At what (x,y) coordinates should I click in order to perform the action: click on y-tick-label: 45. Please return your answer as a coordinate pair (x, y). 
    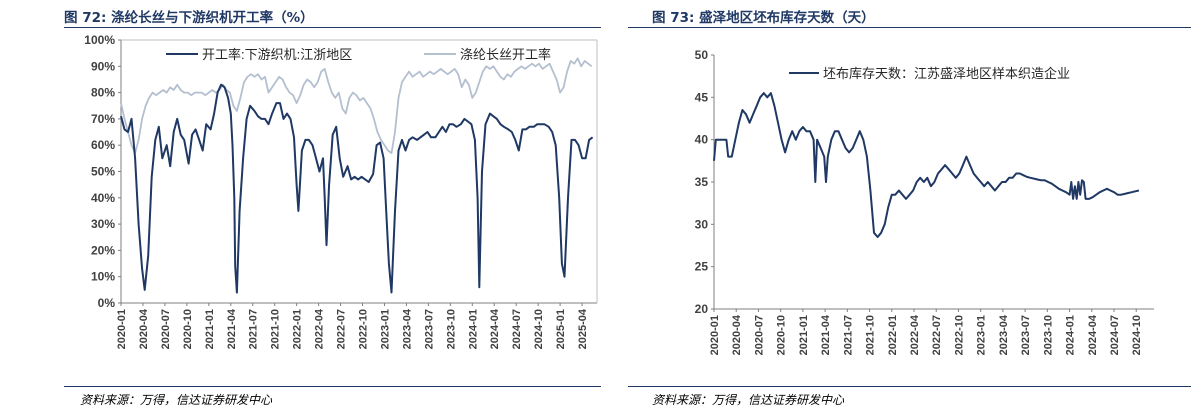
    Looking at the image, I should click on (702, 97).